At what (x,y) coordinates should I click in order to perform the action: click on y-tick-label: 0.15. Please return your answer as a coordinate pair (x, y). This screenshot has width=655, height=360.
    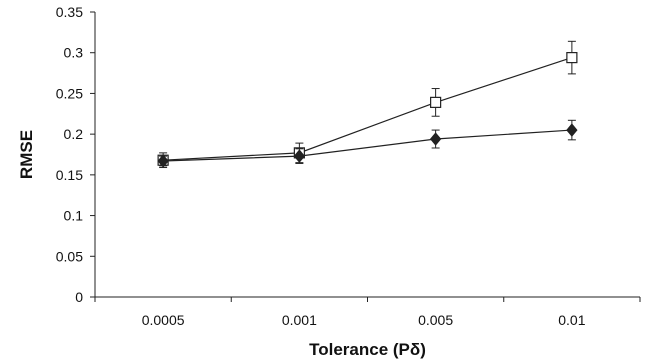
    Looking at the image, I should click on (69, 175).